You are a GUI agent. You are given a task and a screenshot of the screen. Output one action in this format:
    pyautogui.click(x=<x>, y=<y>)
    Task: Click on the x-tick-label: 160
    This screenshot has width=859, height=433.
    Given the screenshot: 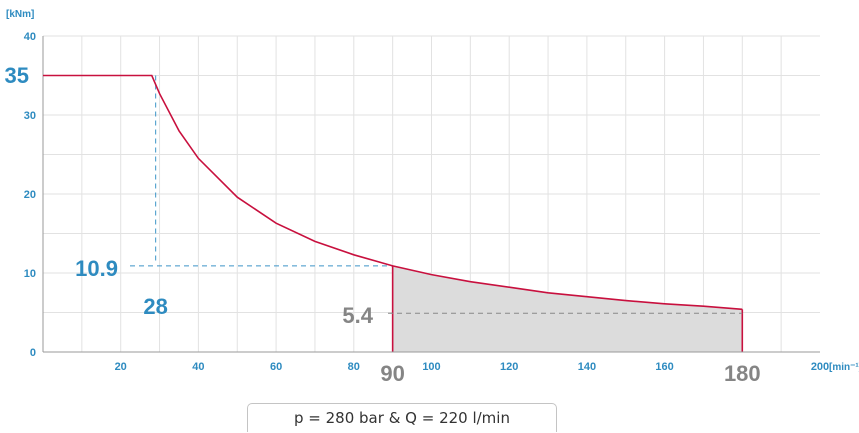 What is the action you would take?
    pyautogui.click(x=664, y=367)
    